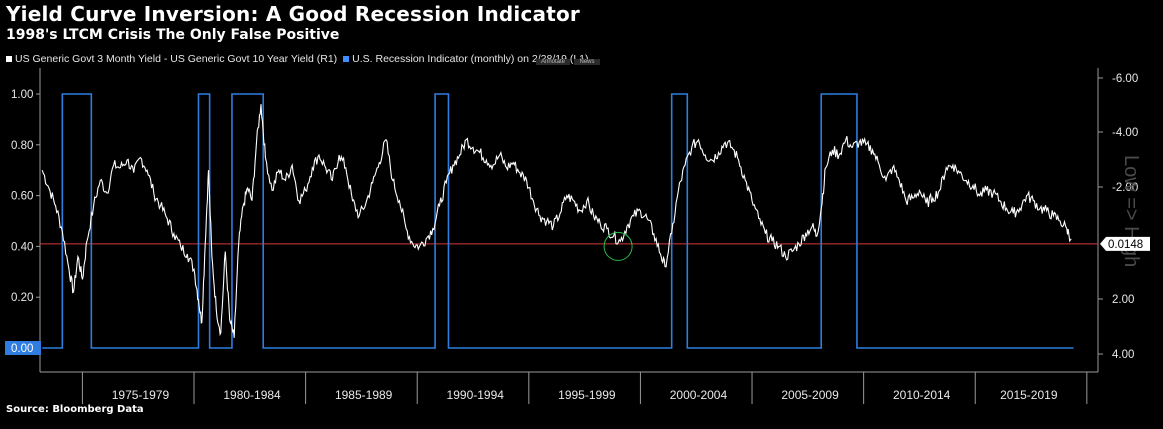 Image resolution: width=1163 pixels, height=429 pixels. Describe the element at coordinates (1125, 133) in the screenshot. I see `right-tick-label: -4.00` at that location.